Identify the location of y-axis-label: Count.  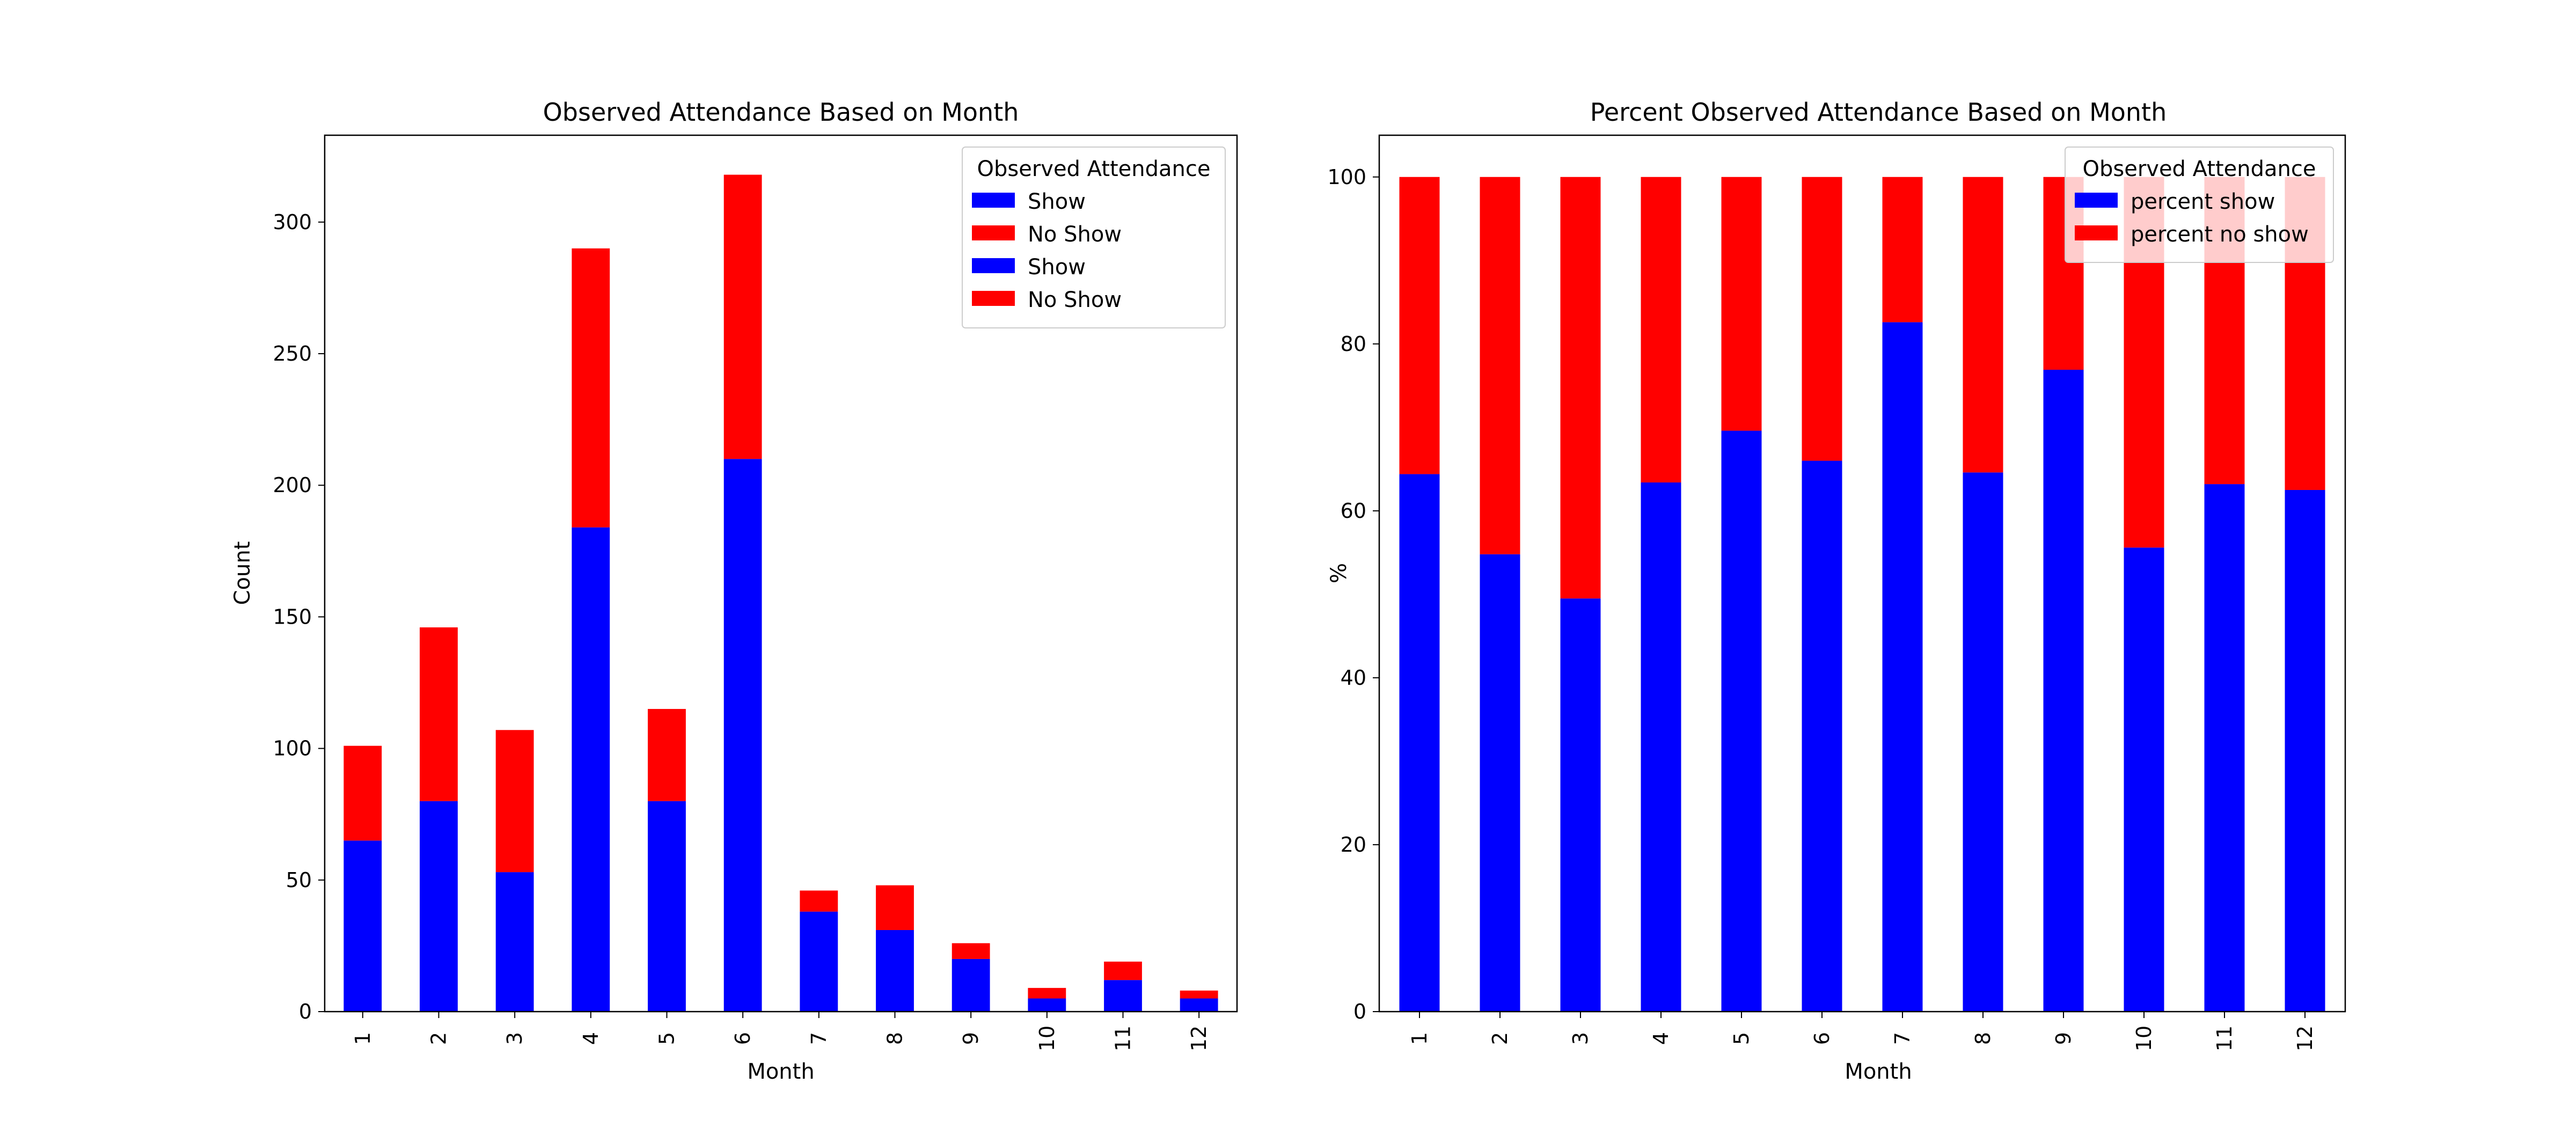
(242, 573).